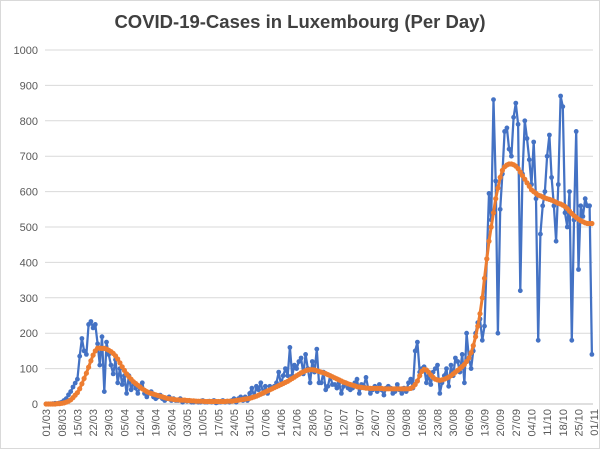  I want to click on x-tick-label: 29/03, so click(110, 423).